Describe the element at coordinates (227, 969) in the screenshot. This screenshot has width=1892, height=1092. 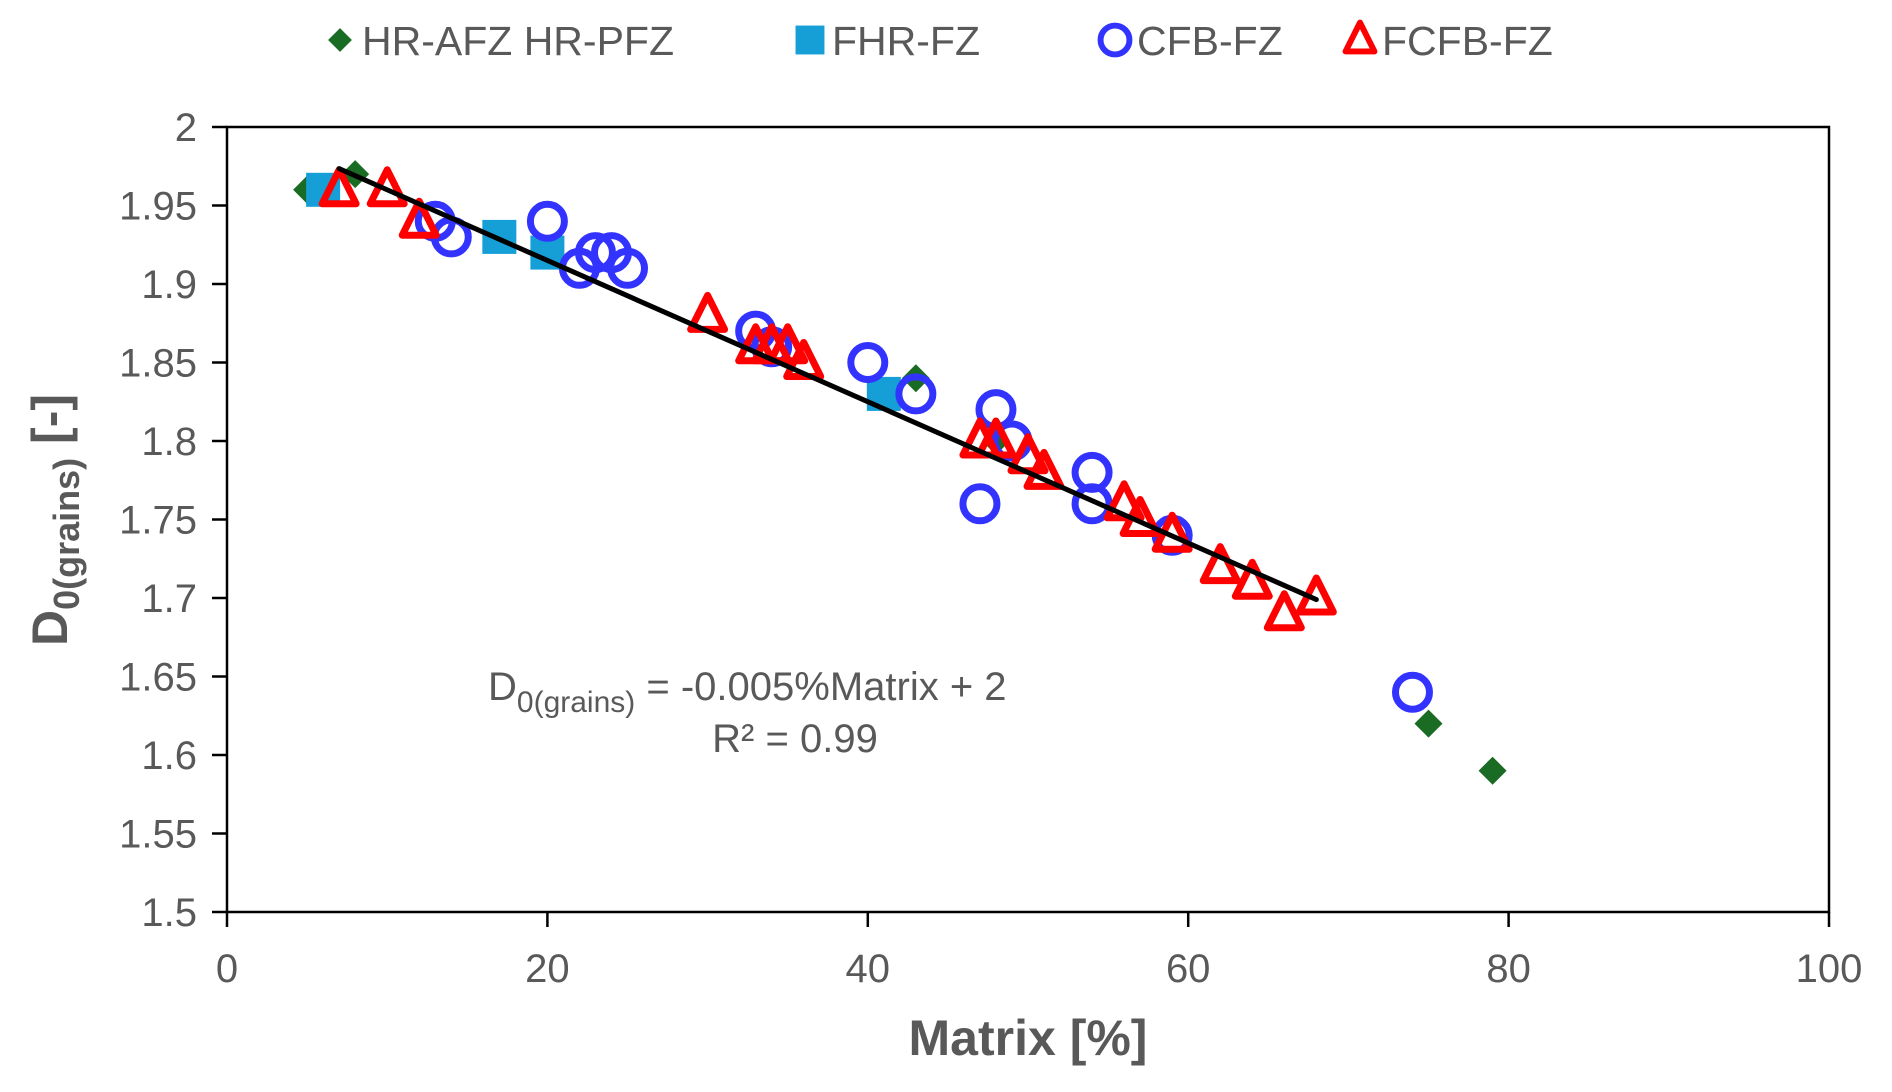
I see `x-tick-label: 0` at that location.